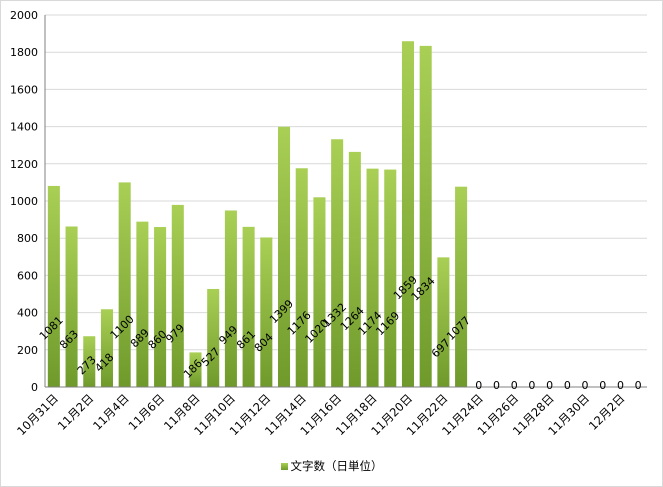 Image resolution: width=663 pixels, height=487 pixels. I want to click on y-tick-label: 2000, so click(24, 15).